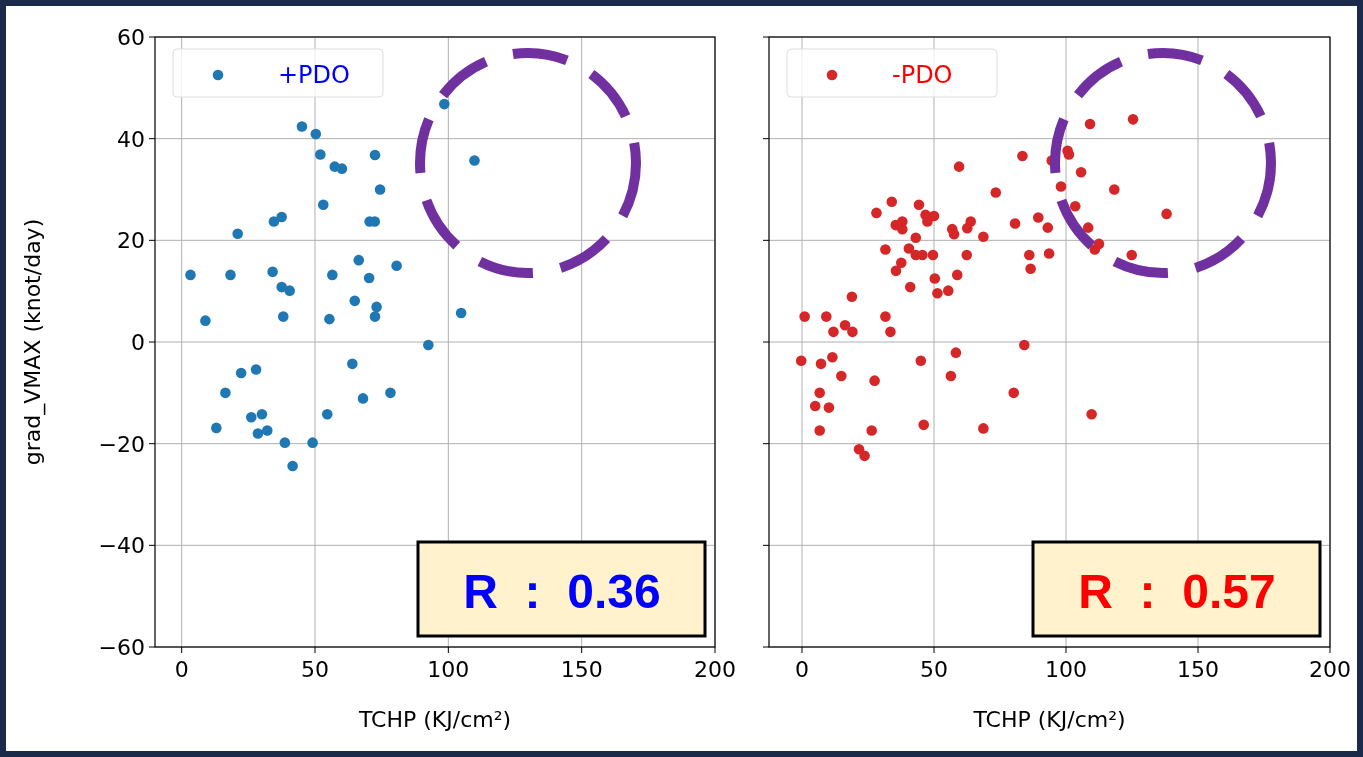 This screenshot has width=1363, height=757. I want to click on y-tick-label: 0, so click(138, 342).